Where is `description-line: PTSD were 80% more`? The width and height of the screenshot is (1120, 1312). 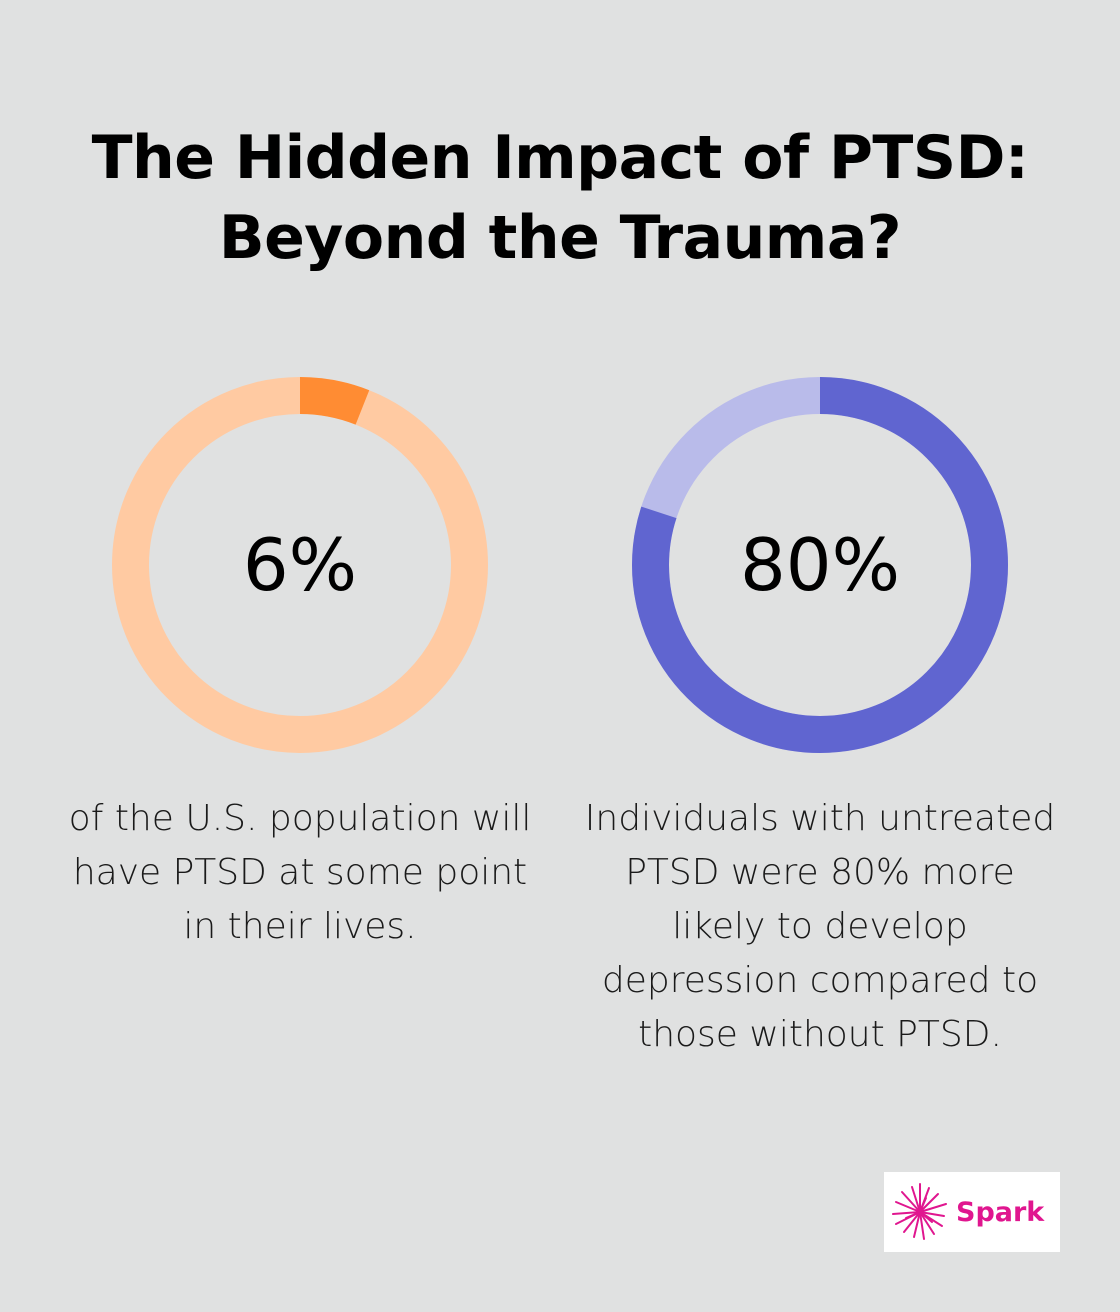 description-line: PTSD were 80% more is located at coordinates (820, 872).